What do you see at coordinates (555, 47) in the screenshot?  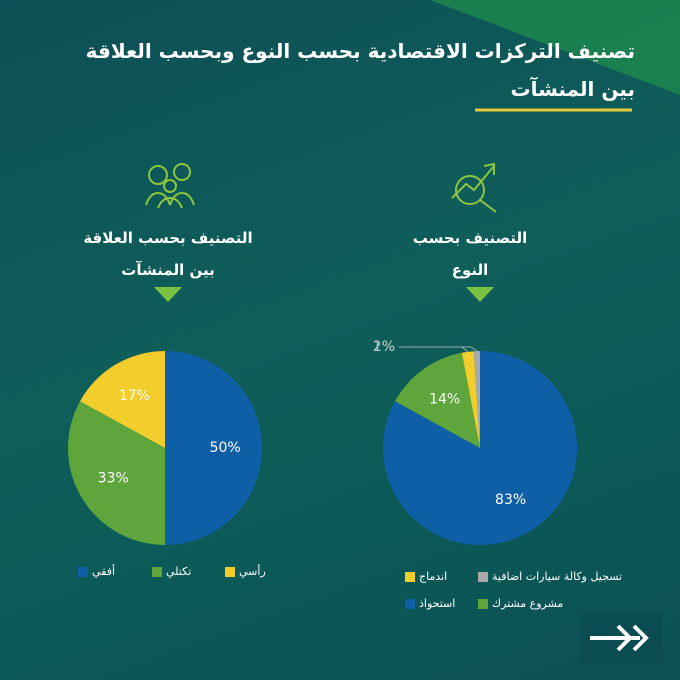 I see `corner-accent` at bounding box center [555, 47].